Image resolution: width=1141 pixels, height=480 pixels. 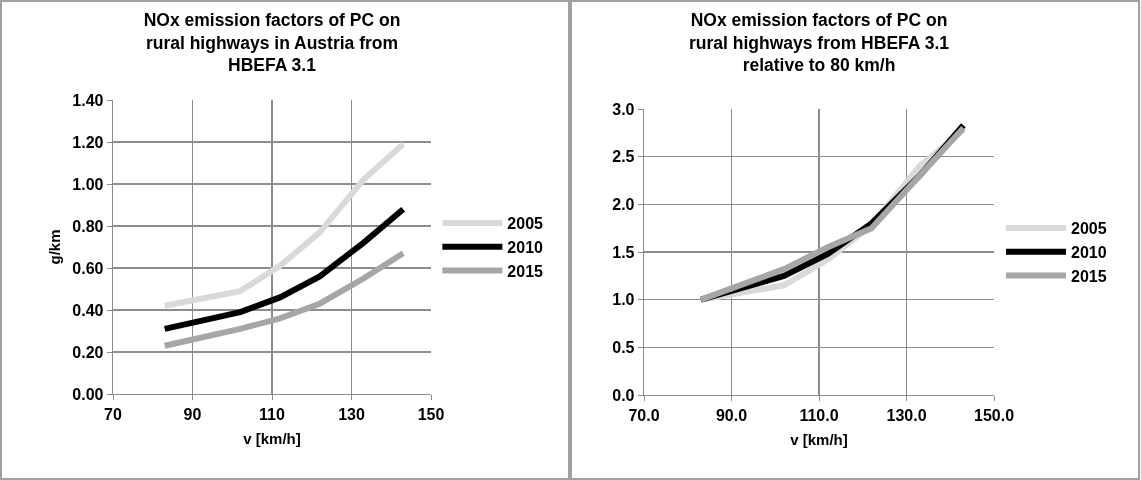 What do you see at coordinates (54, 247) in the screenshot?
I see `y-axis-title: g/km` at bounding box center [54, 247].